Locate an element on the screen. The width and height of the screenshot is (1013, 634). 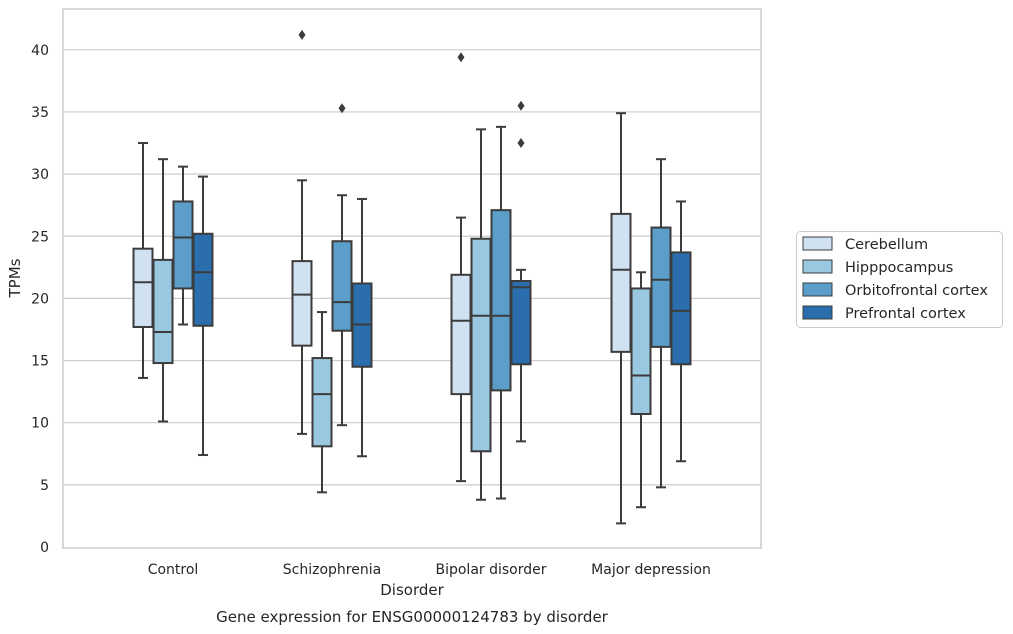
y-tick-label: 35 is located at coordinates (40, 113).